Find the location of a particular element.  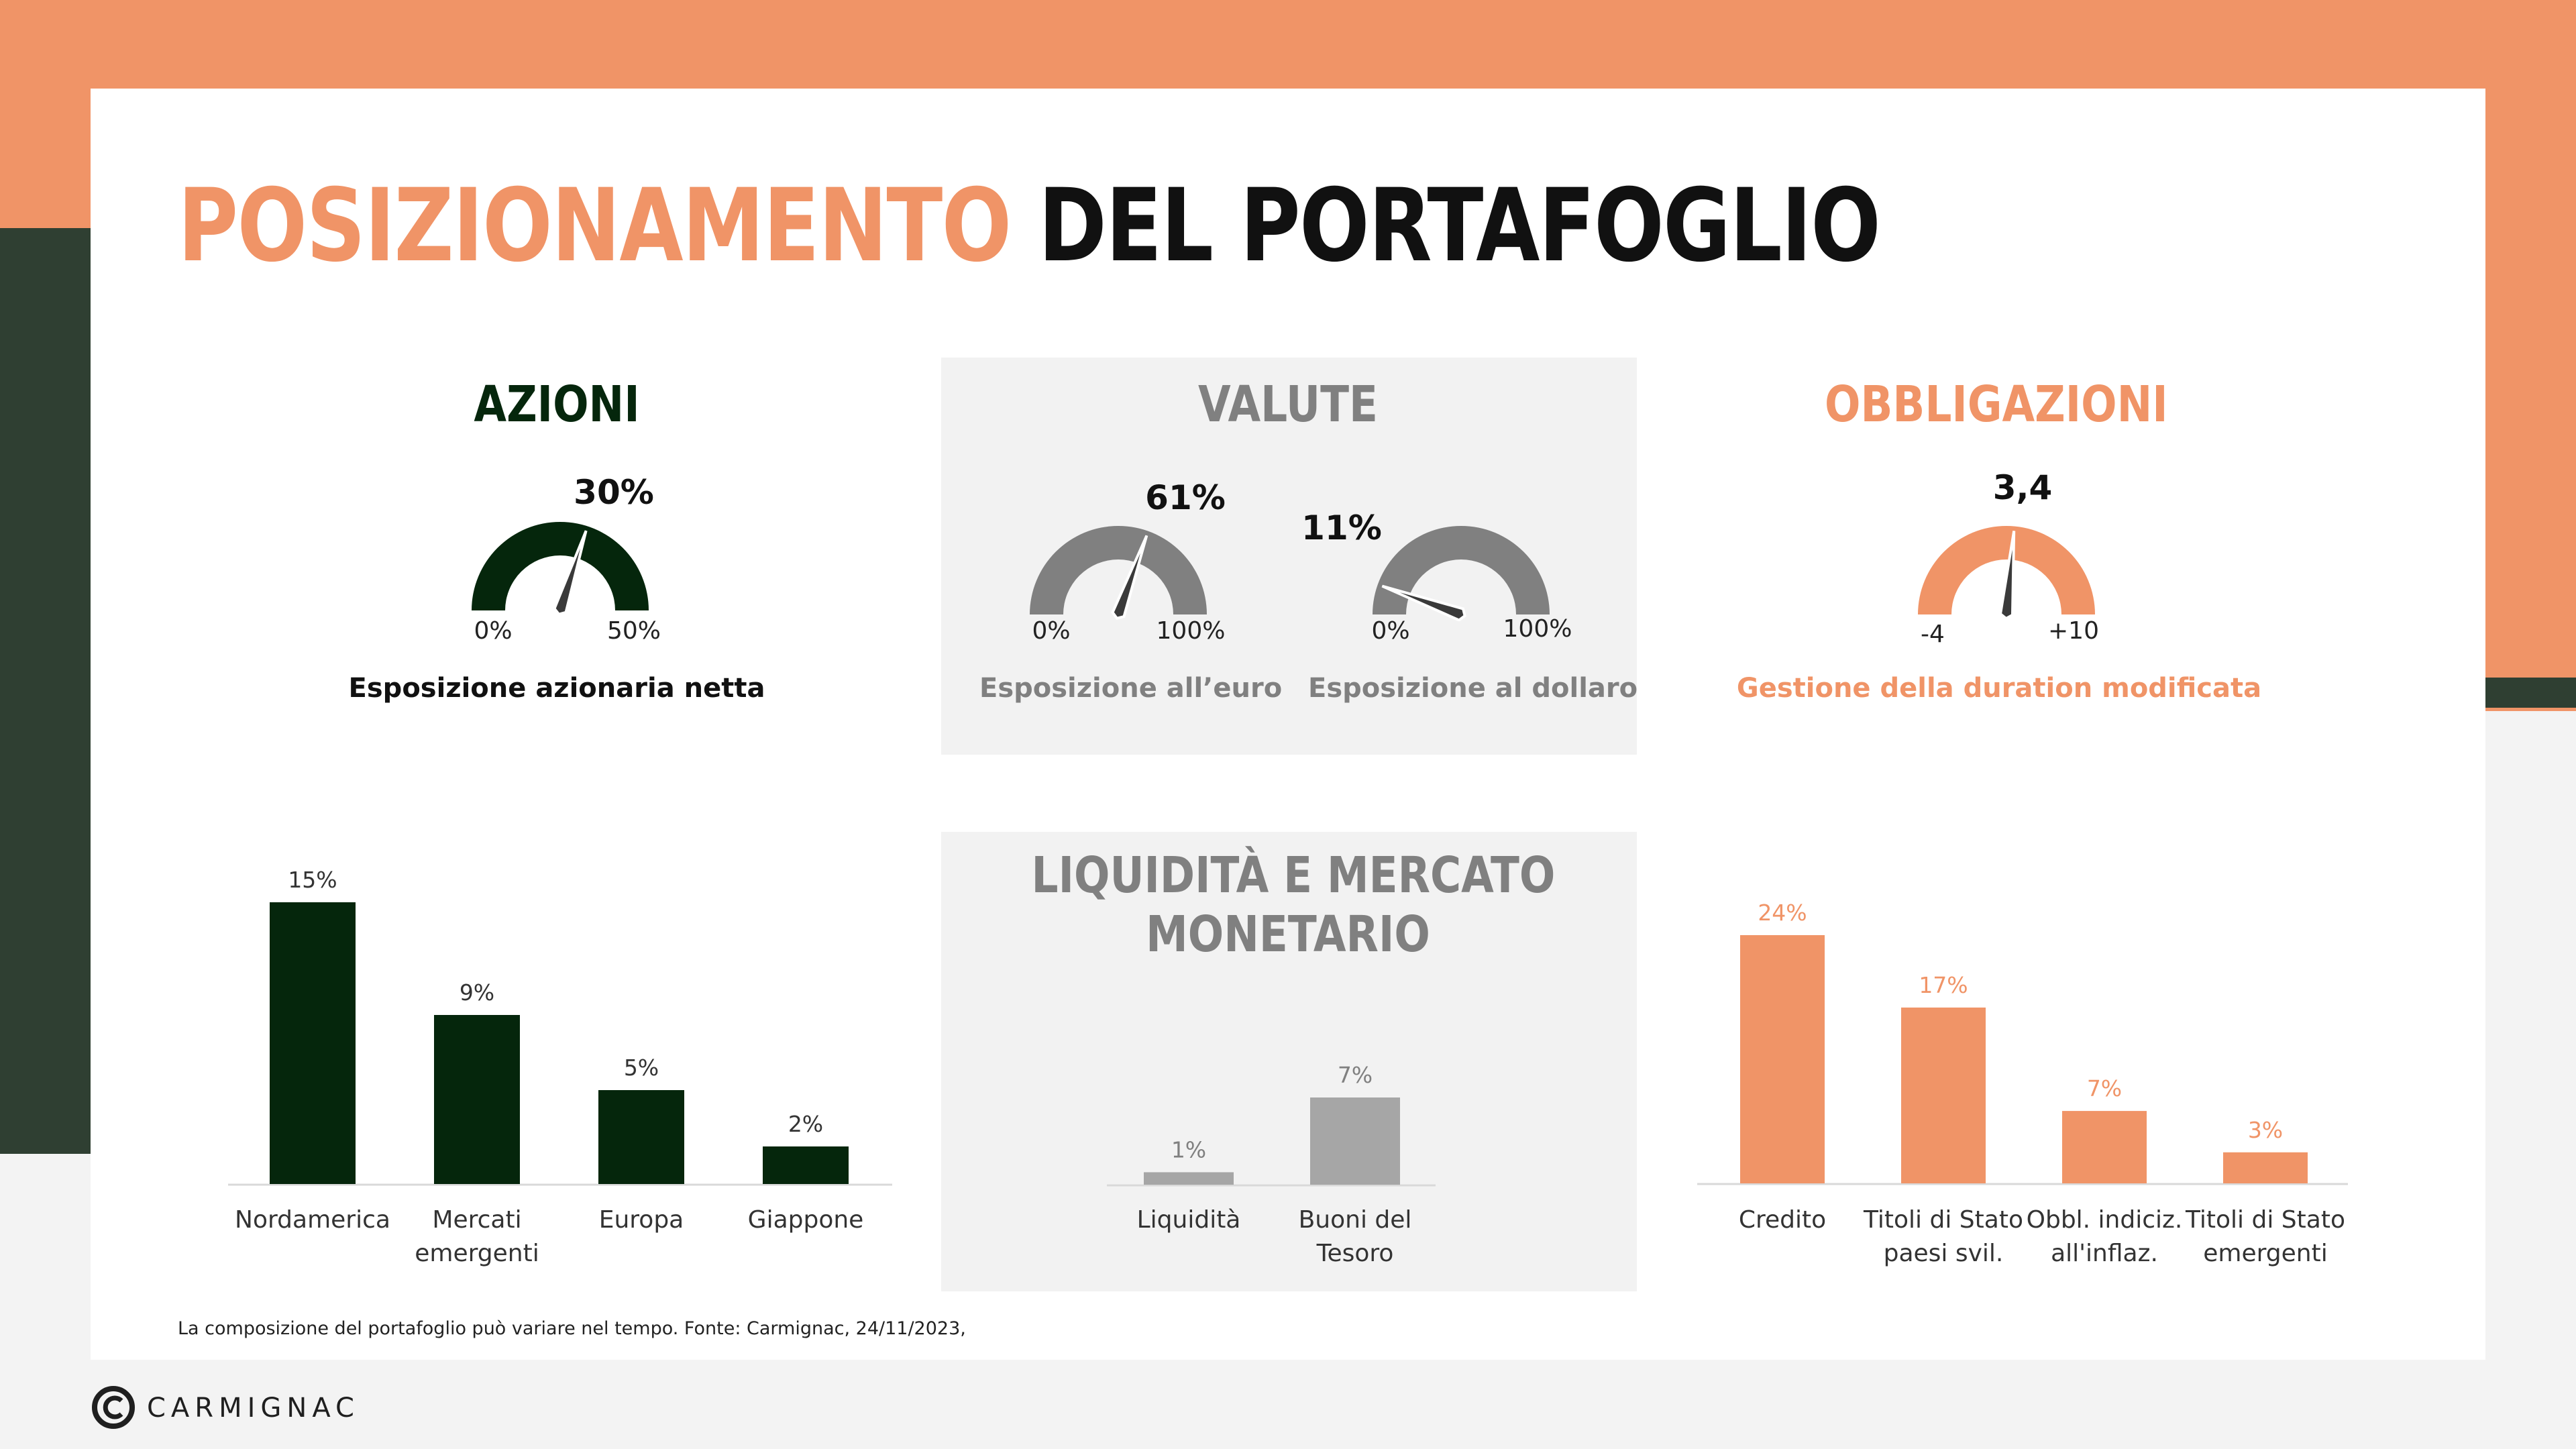

category-label: all'inflaz. is located at coordinates (2104, 1253).